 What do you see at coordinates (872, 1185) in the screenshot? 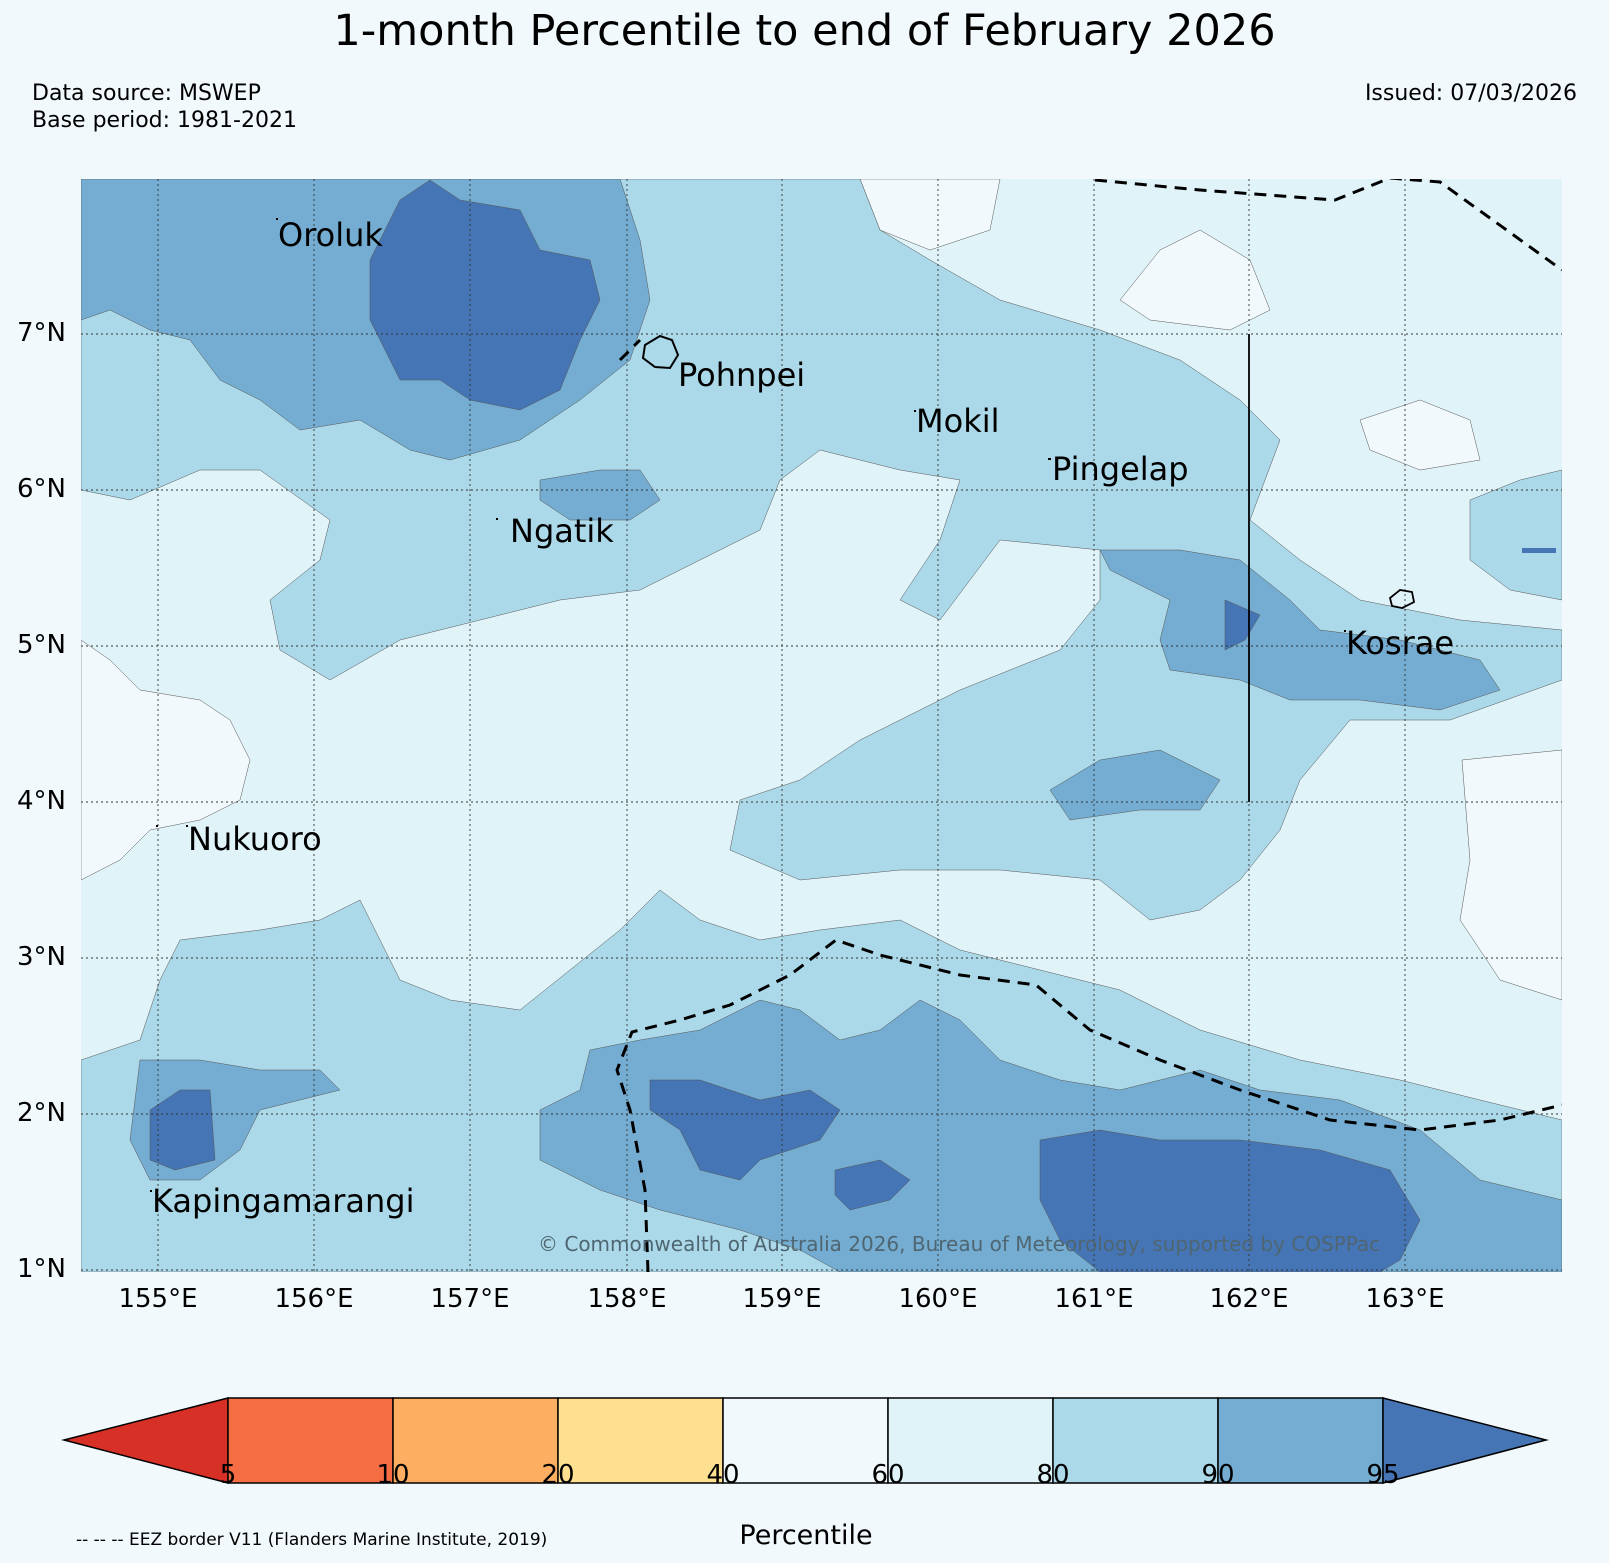
I see `field-95-south-c` at bounding box center [872, 1185].